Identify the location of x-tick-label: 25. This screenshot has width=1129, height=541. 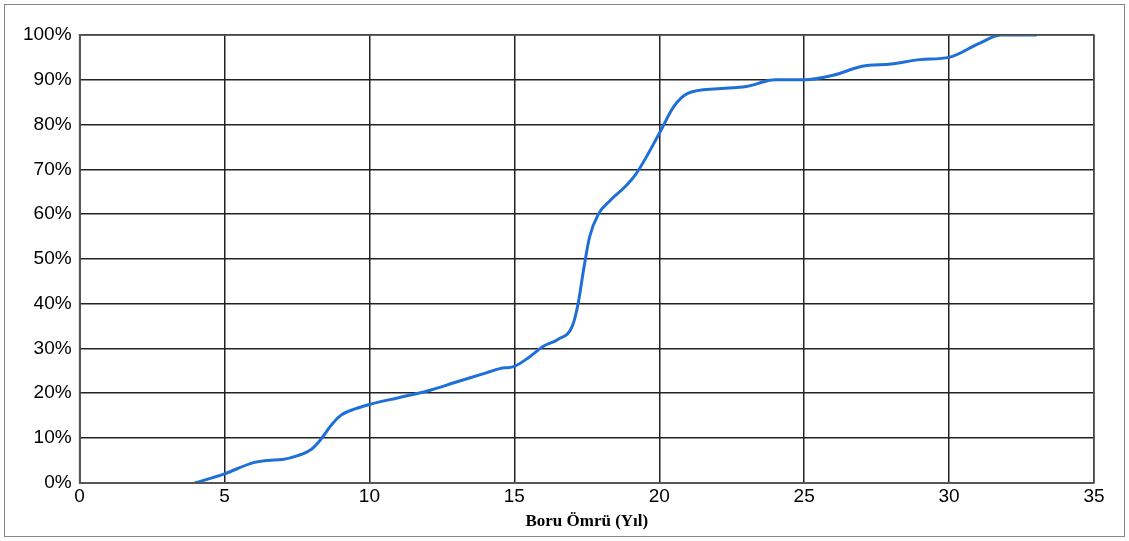
(804, 496).